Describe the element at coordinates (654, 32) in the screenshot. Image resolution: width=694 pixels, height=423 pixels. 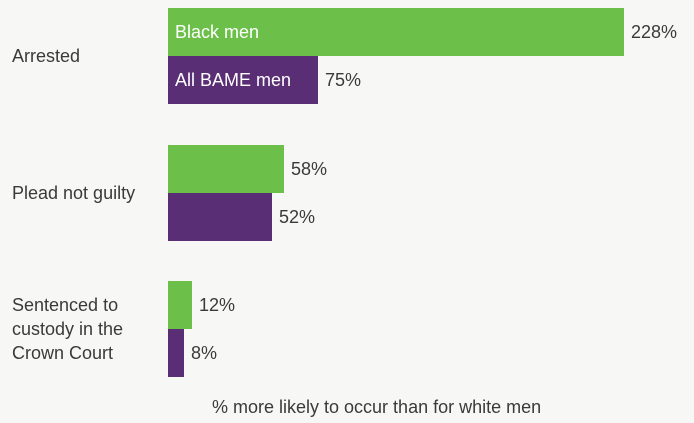
I see `value-label: 228%` at that location.